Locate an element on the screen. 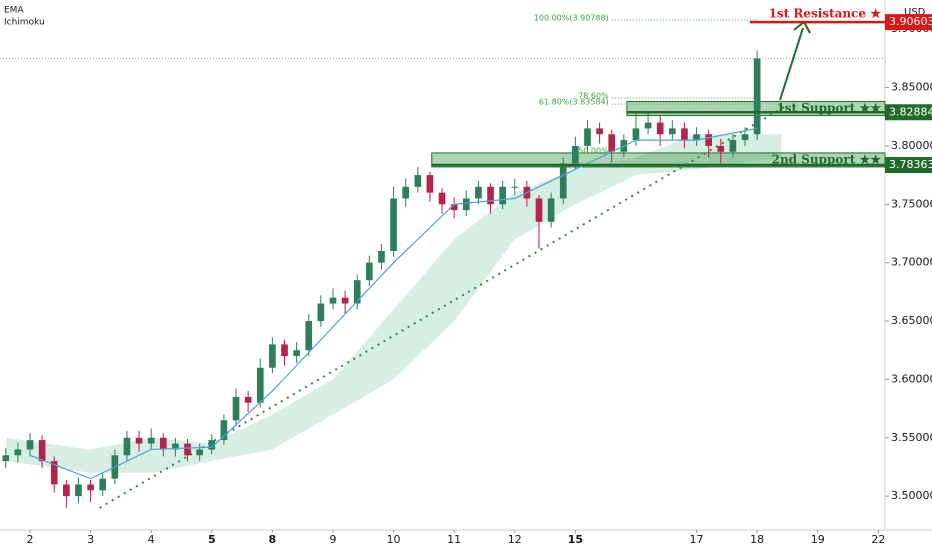 Image resolution: width=932 pixels, height=550 pixels. x-tick-label: 12 is located at coordinates (515, 539).